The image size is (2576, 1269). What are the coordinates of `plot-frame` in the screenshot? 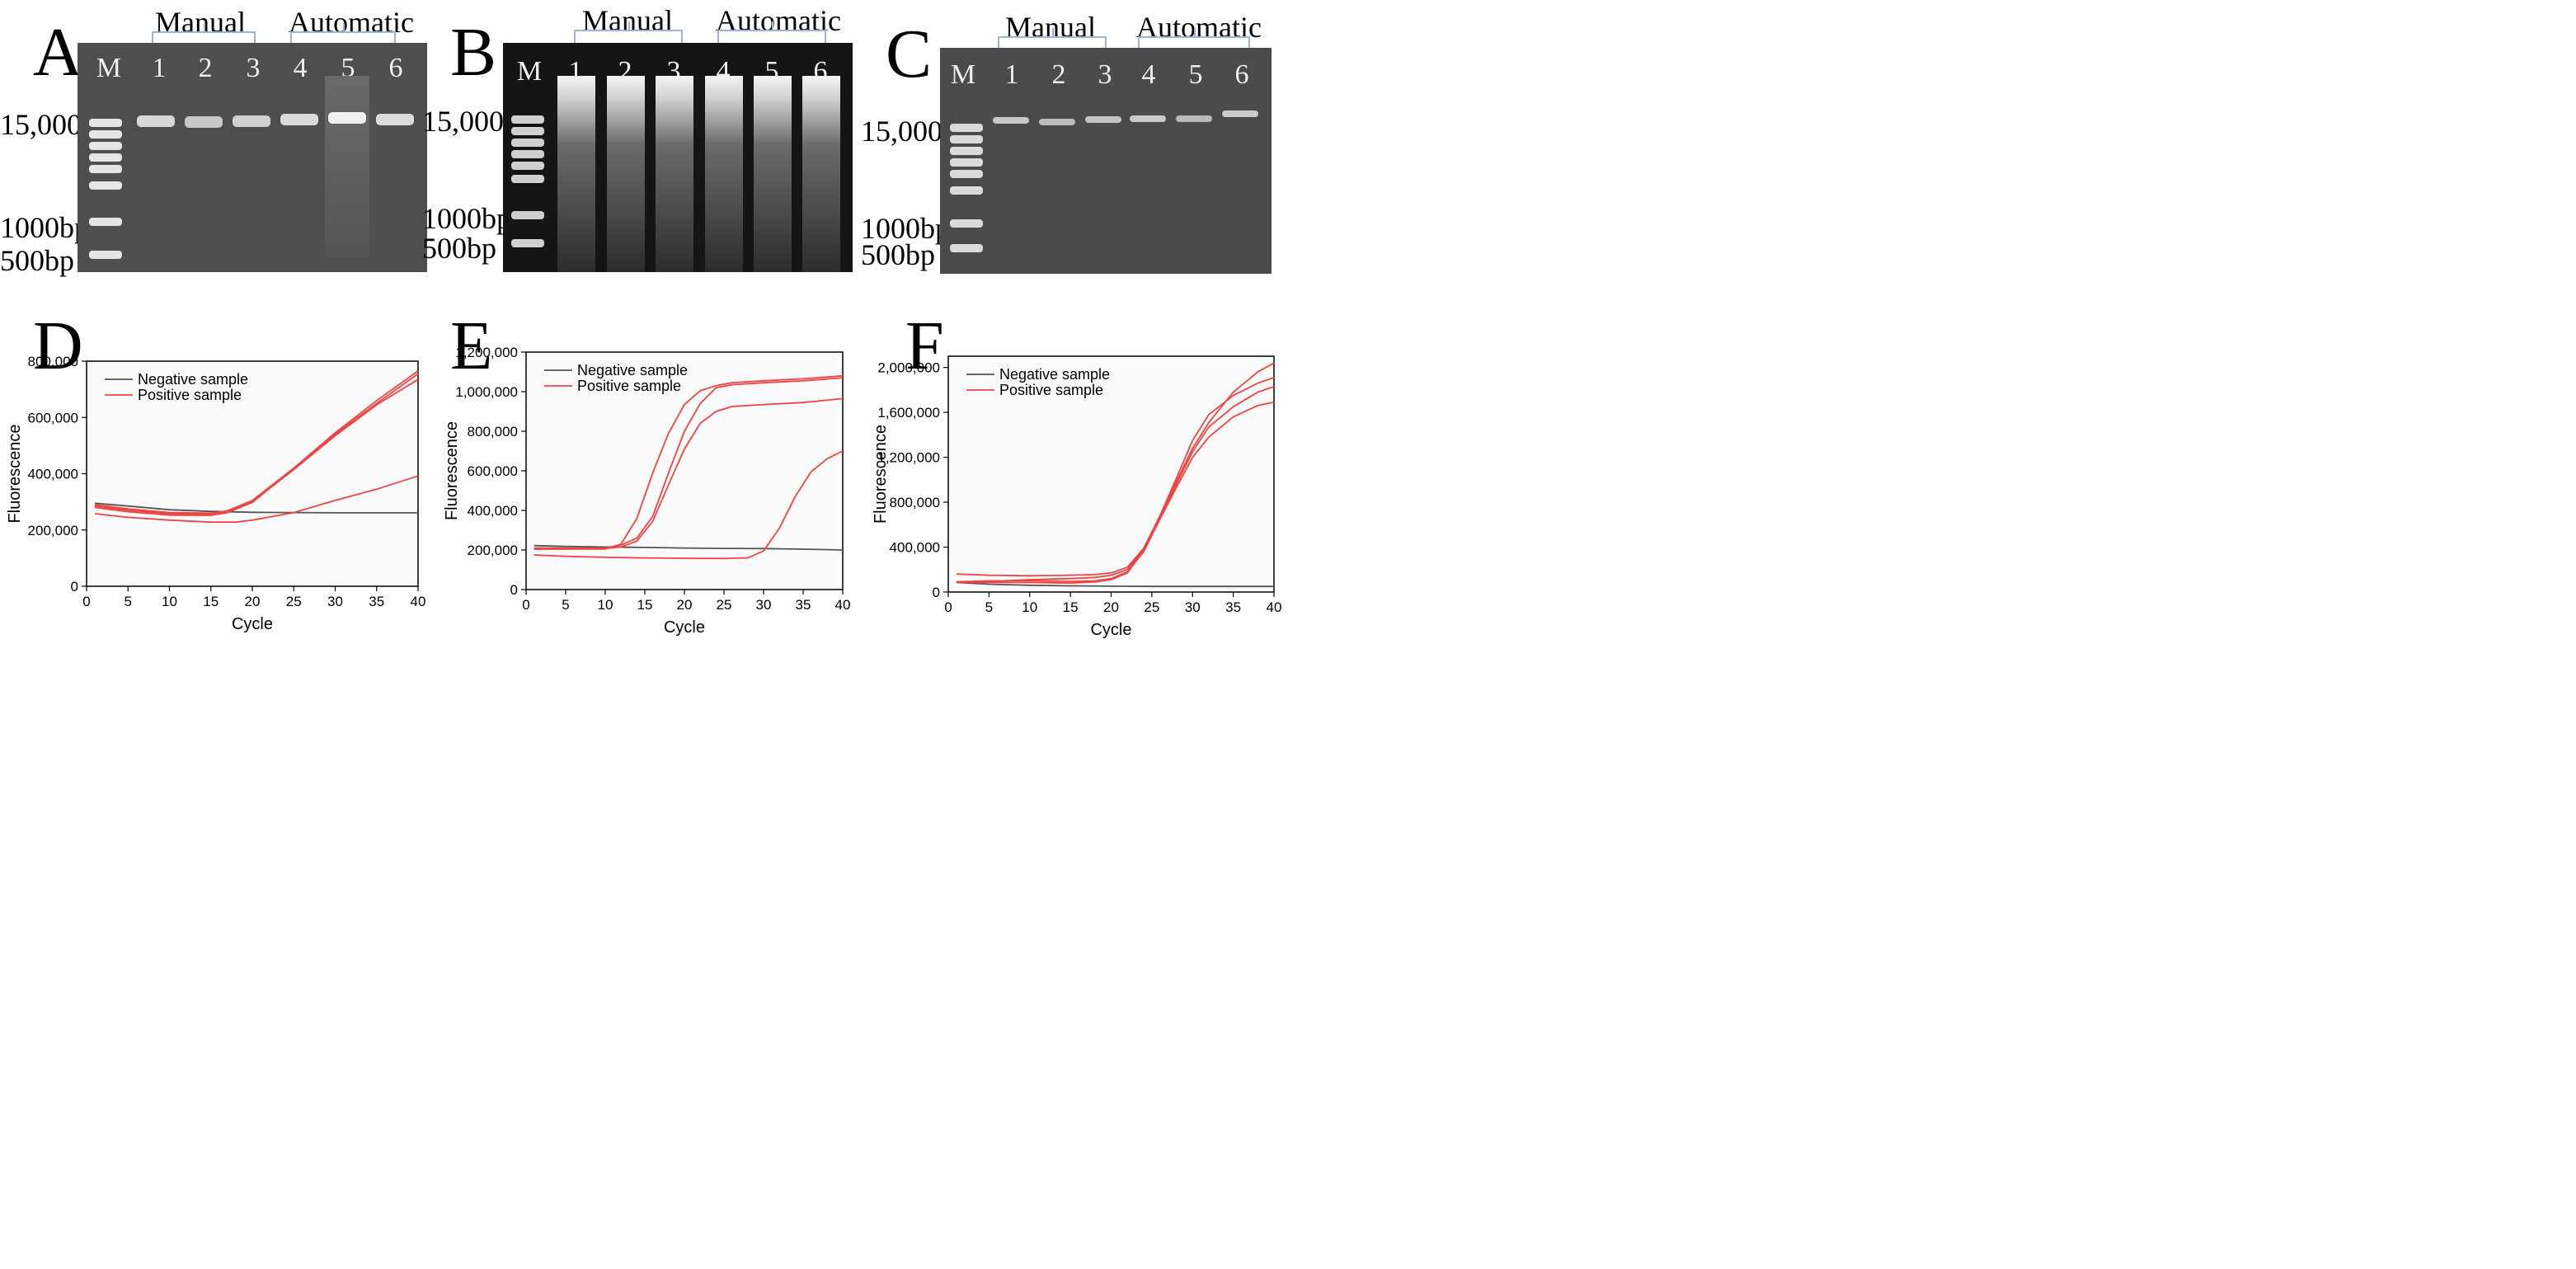 It's located at (684, 471).